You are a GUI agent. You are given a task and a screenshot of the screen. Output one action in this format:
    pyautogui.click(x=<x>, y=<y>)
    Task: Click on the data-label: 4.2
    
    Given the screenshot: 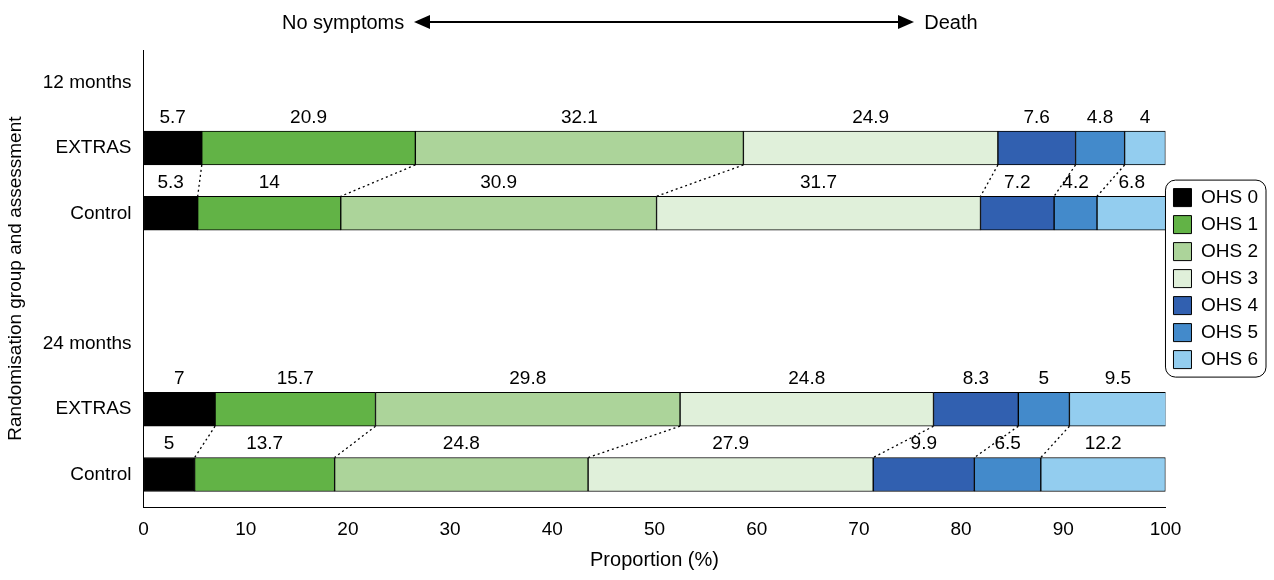 What is the action you would take?
    pyautogui.click(x=1075, y=182)
    